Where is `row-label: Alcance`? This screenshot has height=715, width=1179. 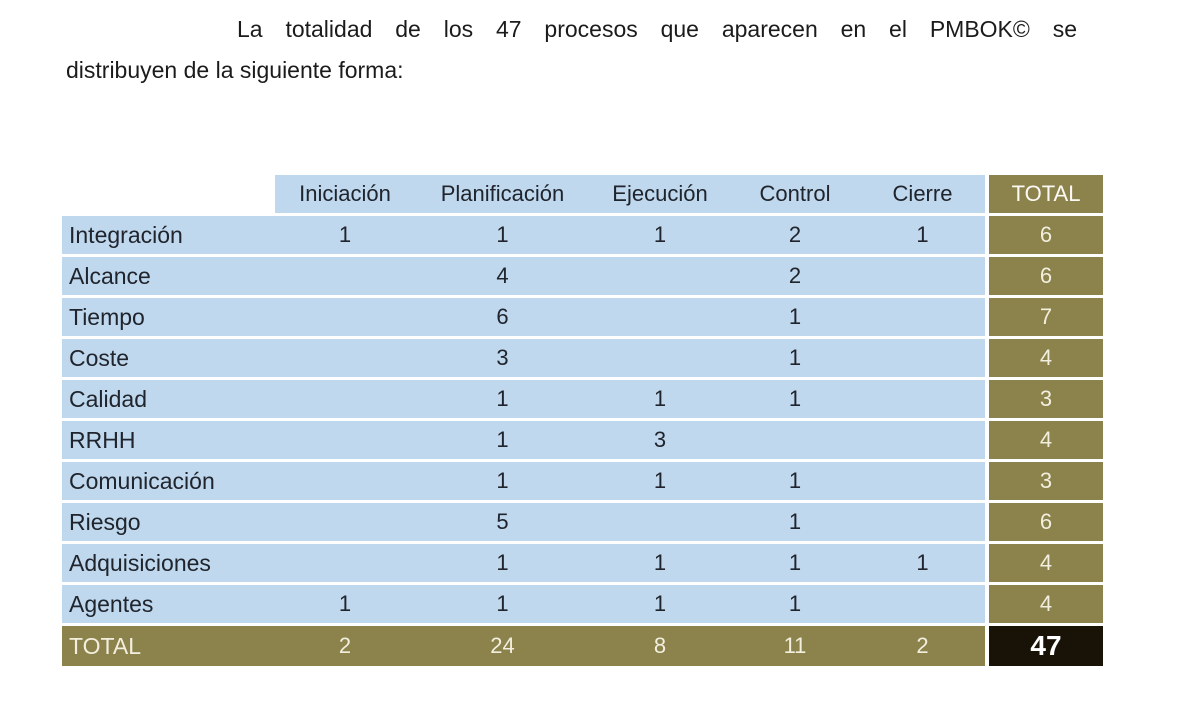
row-label: Alcance is located at coordinates (168, 276).